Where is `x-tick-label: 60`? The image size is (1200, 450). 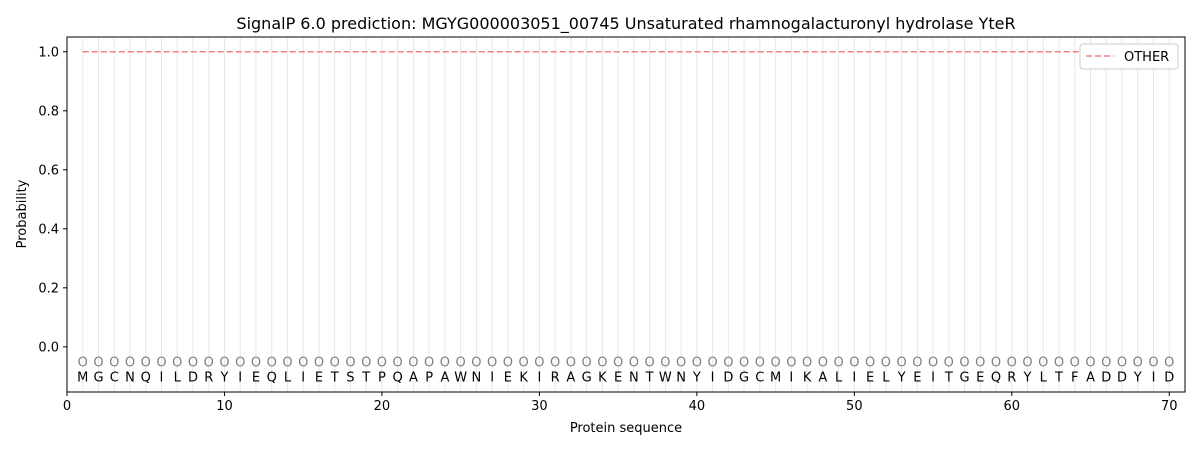
x-tick-label: 60 is located at coordinates (1012, 406).